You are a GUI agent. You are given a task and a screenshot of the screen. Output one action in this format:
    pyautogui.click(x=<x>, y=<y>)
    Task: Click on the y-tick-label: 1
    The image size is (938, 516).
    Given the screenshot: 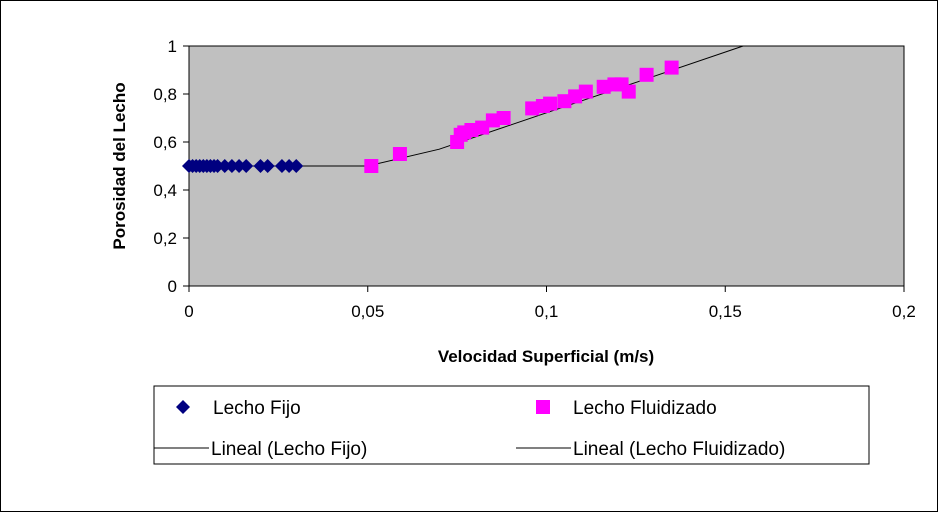 What is the action you would take?
    pyautogui.click(x=172, y=46)
    